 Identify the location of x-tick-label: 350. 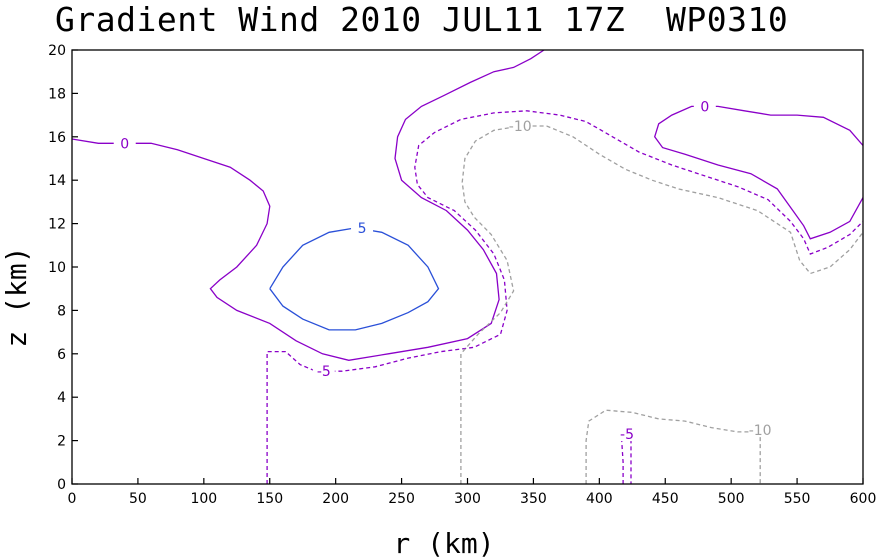
(533, 499).